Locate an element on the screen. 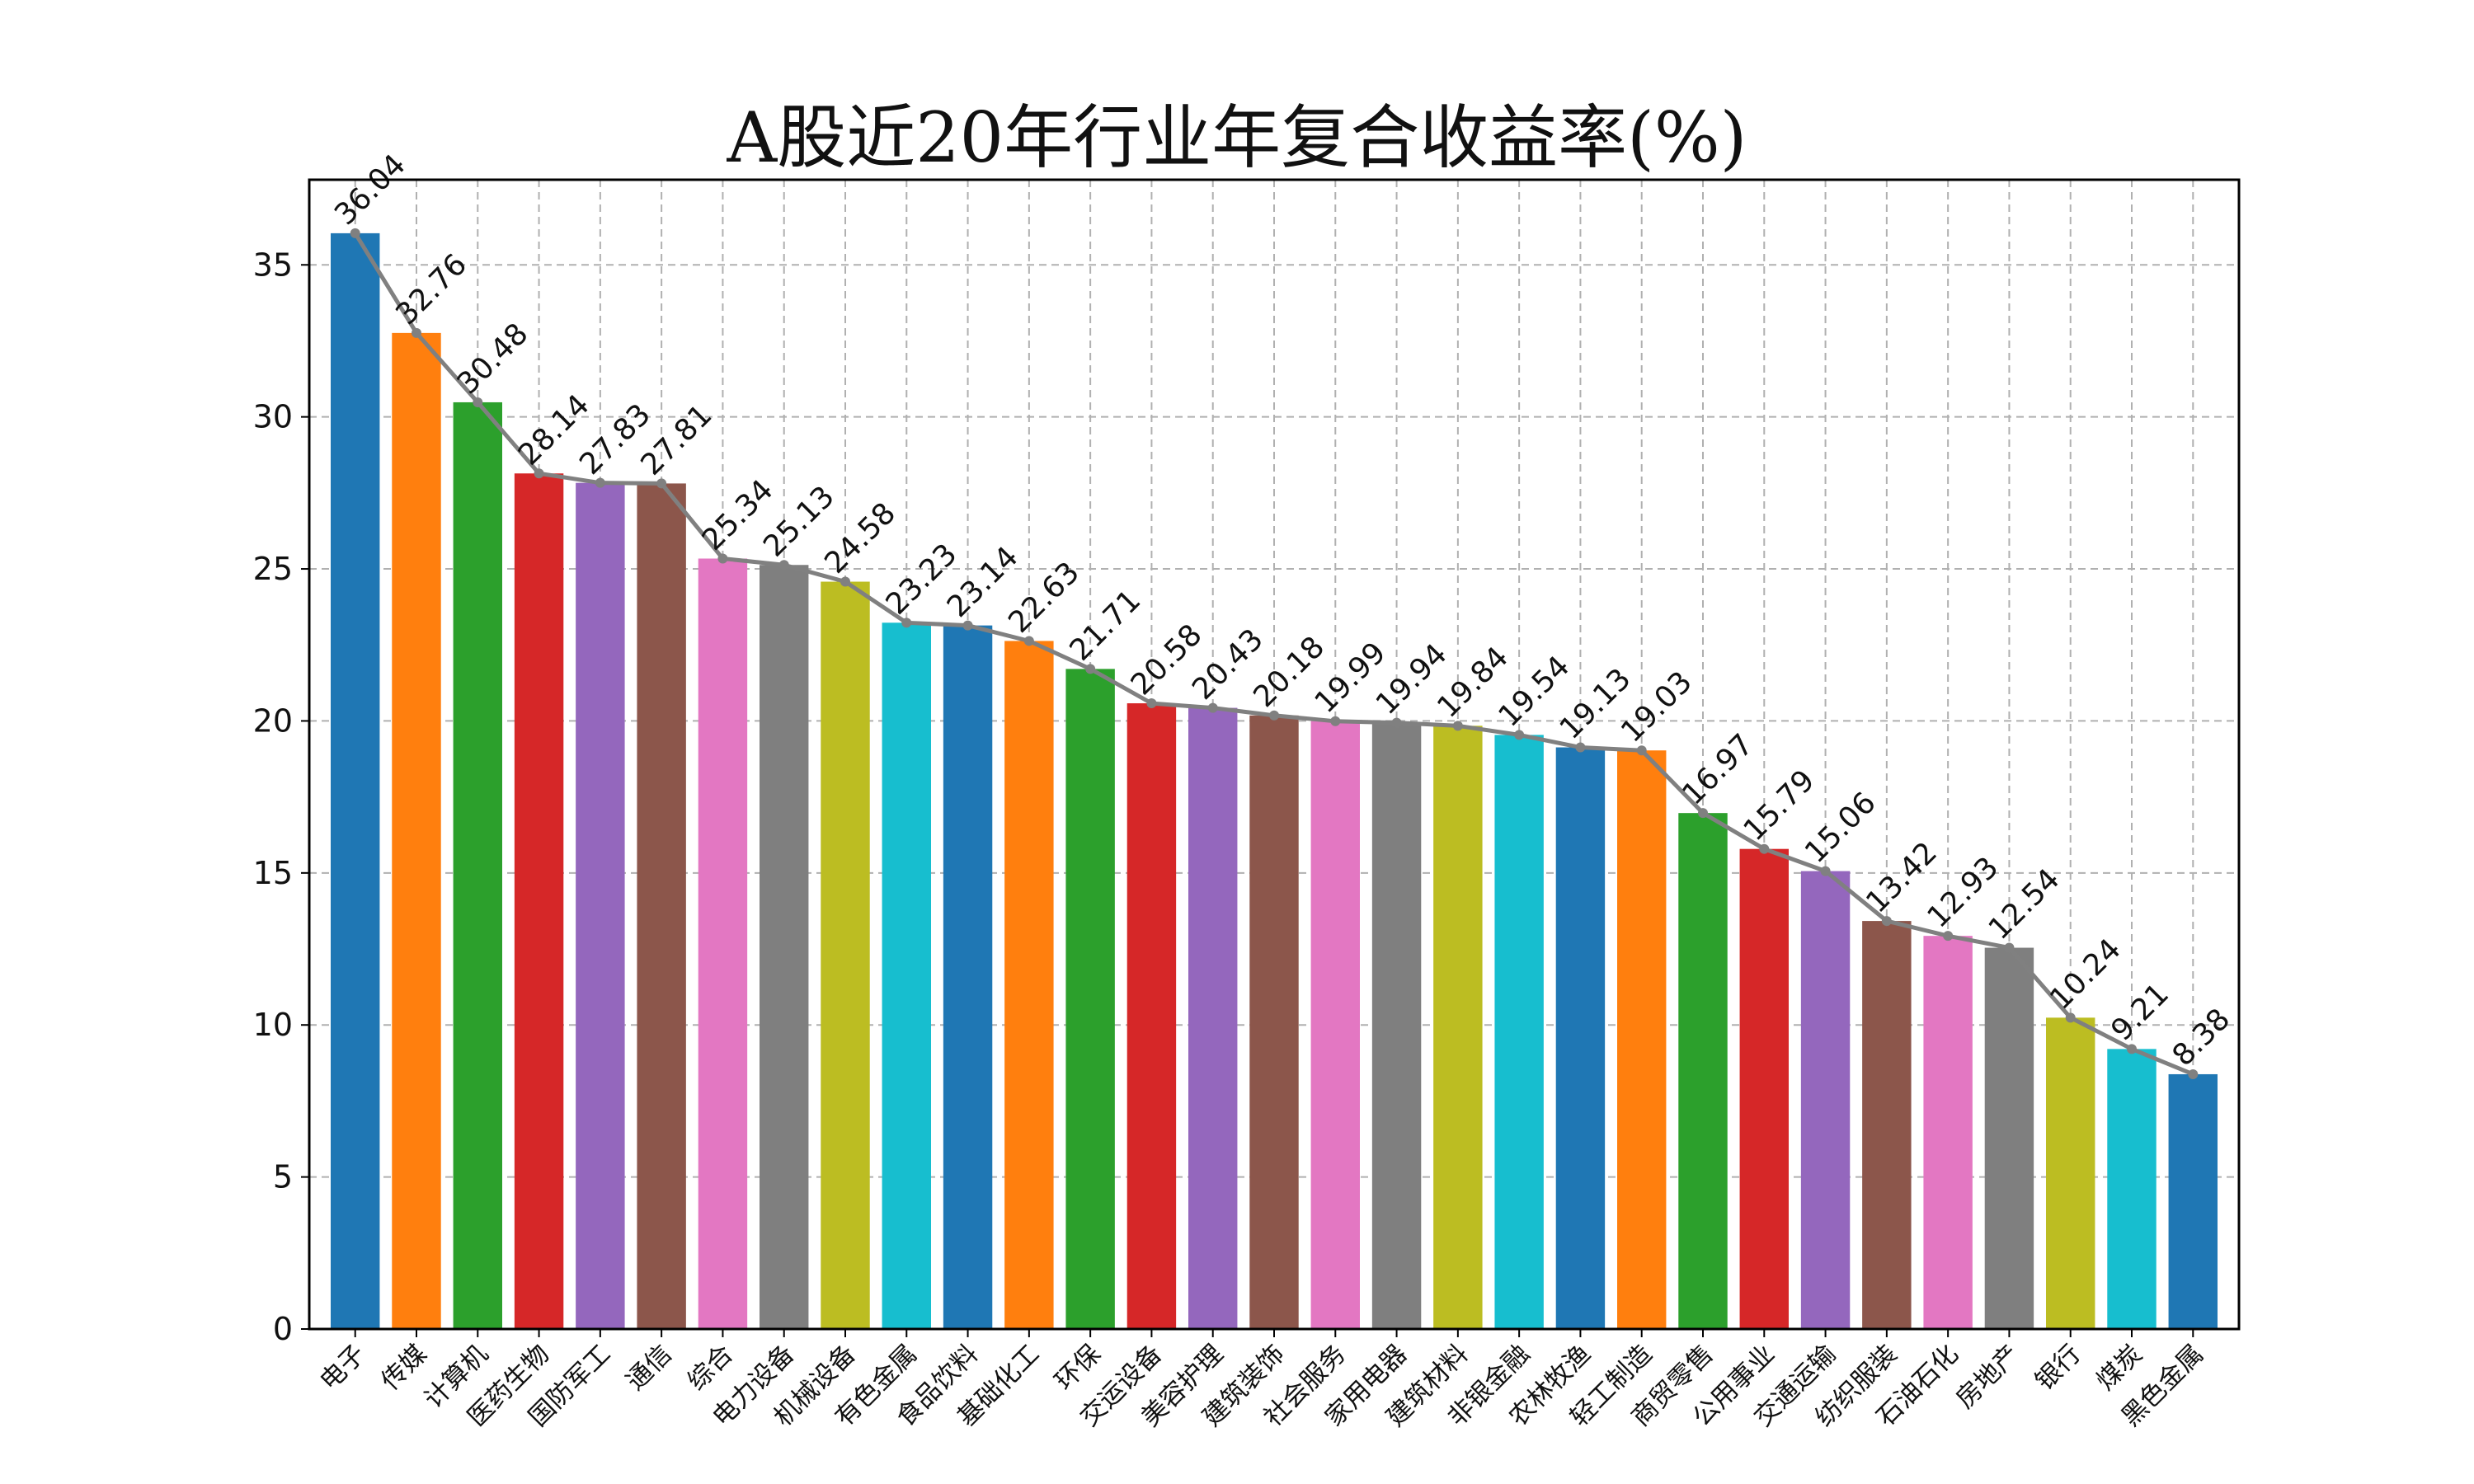 The height and width of the screenshot is (1484, 2474). data-label: 15.06 is located at coordinates (1841, 828).